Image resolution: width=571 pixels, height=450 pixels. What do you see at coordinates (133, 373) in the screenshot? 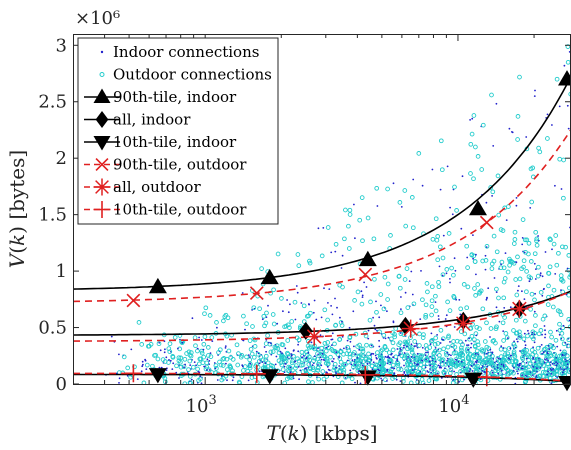
I see `series-5-marker-stroke` at bounding box center [133, 373].